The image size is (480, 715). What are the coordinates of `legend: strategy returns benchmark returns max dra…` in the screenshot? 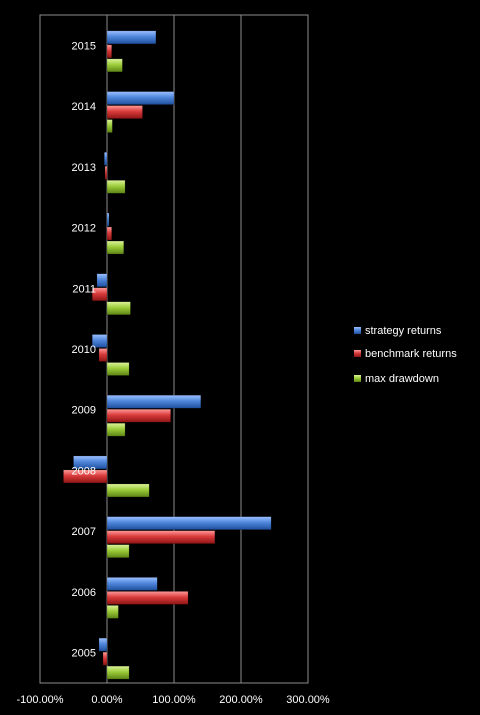 It's located at (405, 355).